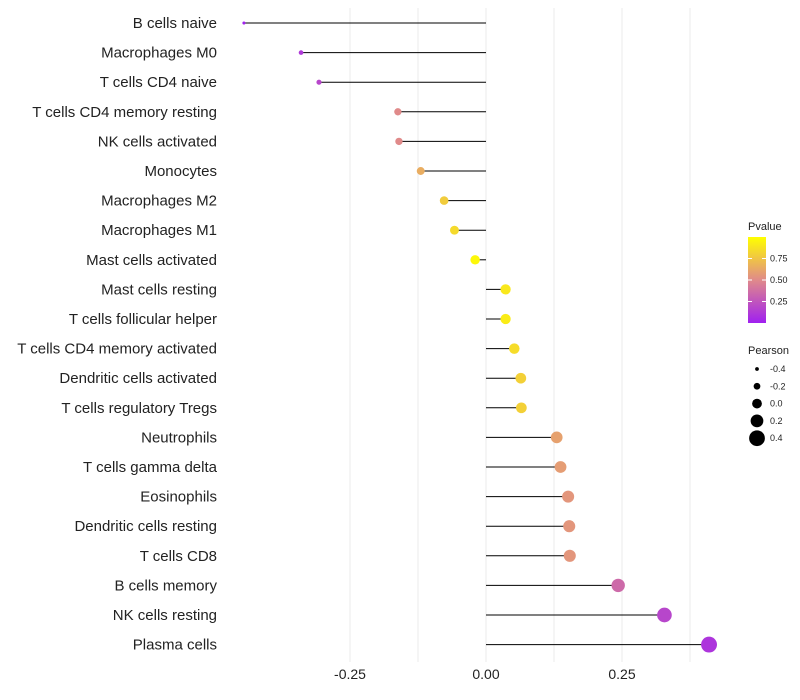 The width and height of the screenshot is (800, 700). Describe the element at coordinates (779, 280) in the screenshot. I see `pvalue-legend-label: 0.50` at that location.